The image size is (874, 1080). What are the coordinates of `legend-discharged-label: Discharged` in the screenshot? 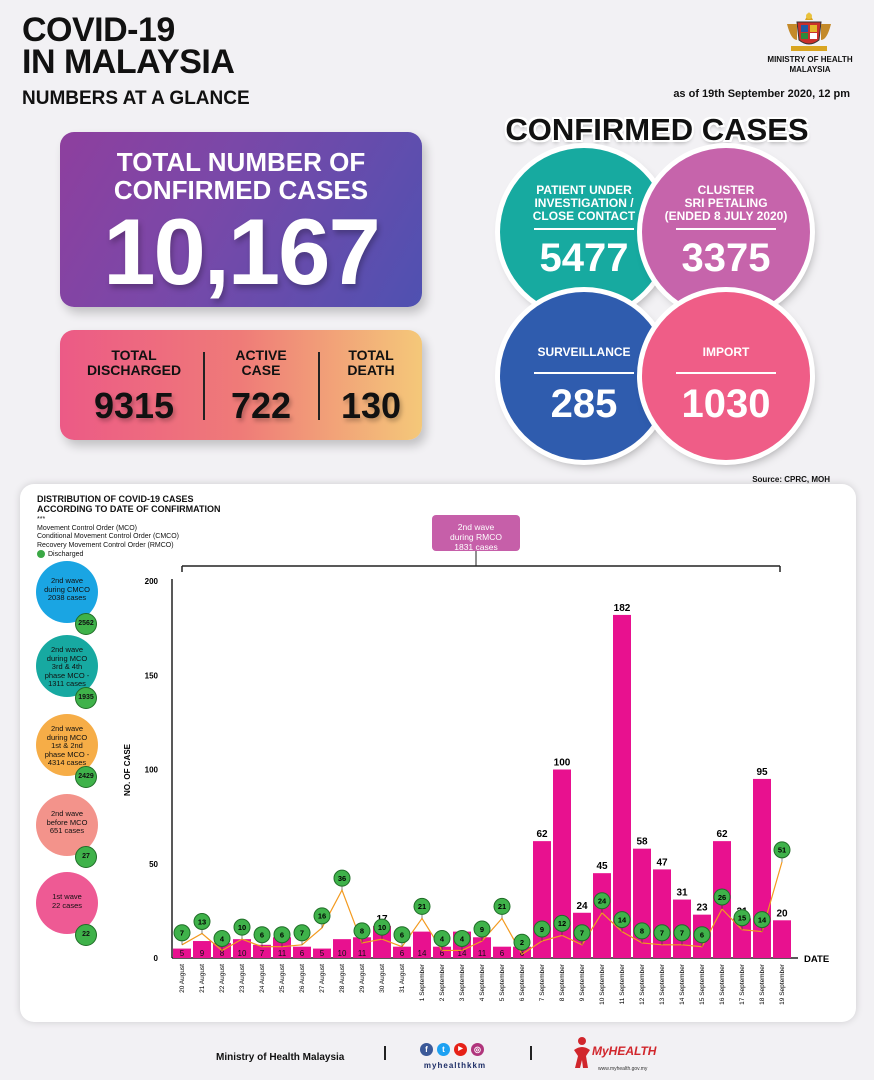 It's located at (66, 554).